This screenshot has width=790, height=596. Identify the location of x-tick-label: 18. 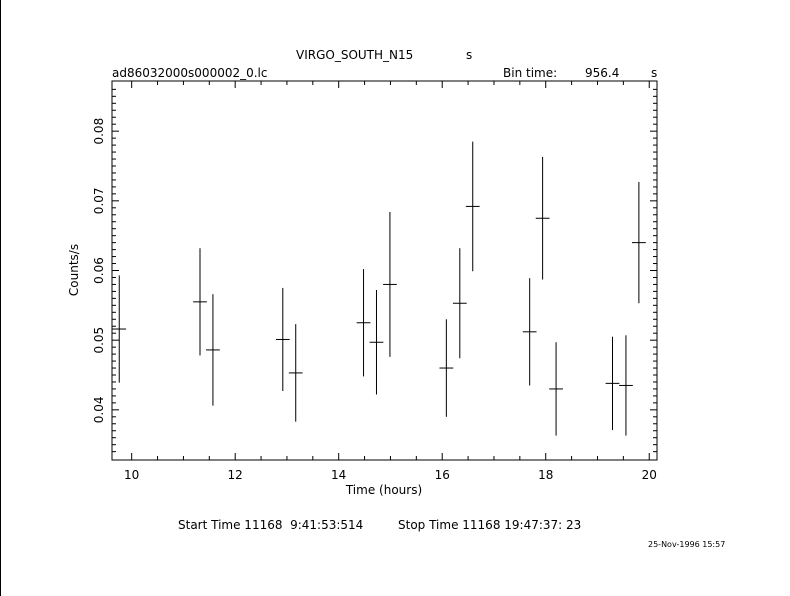
(545, 475).